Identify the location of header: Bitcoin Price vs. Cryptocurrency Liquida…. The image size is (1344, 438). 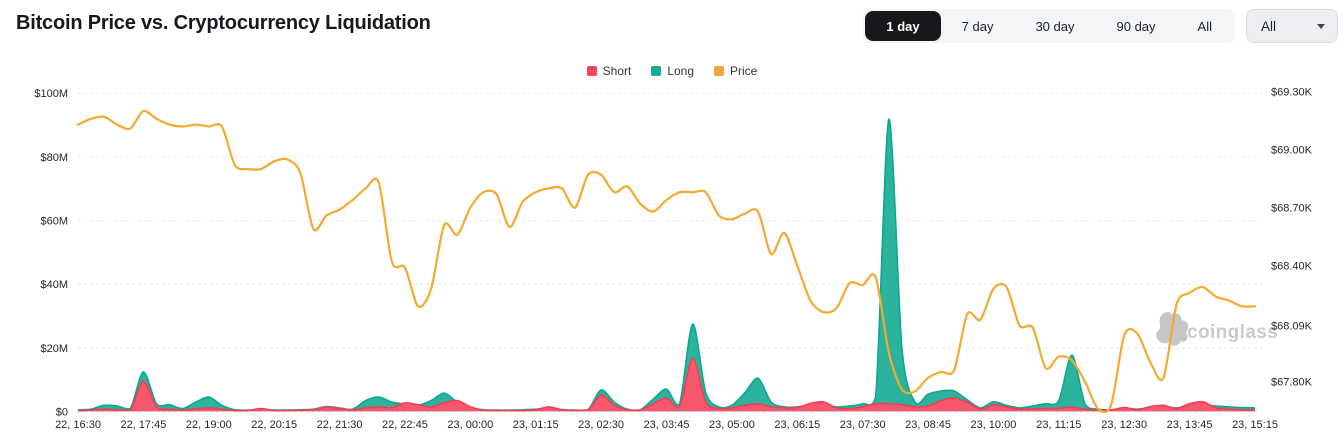
(672, 26).